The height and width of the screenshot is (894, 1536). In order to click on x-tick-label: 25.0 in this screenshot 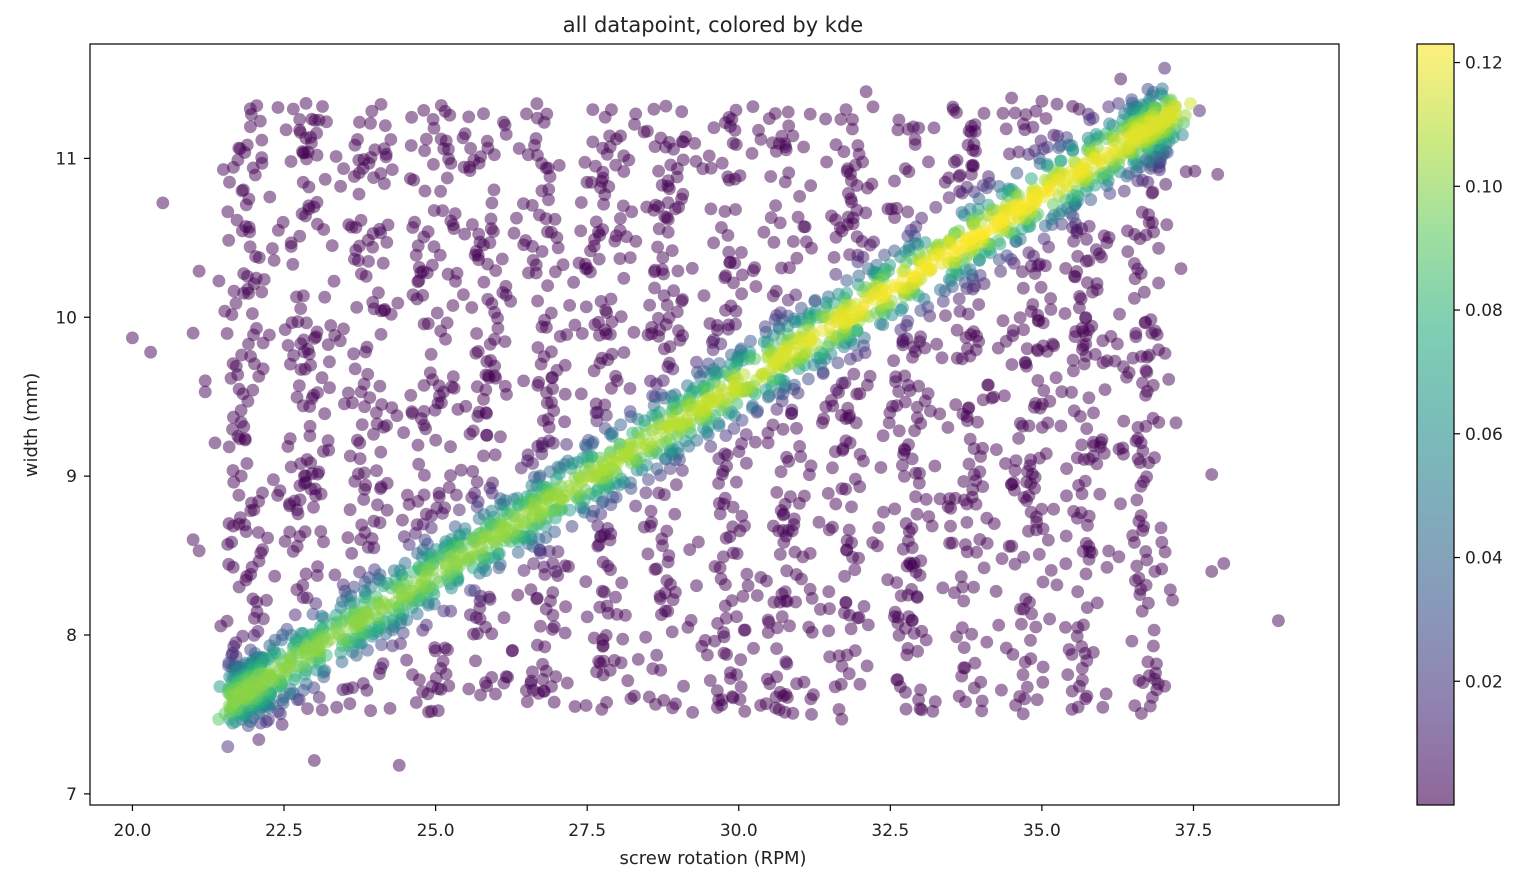, I will do `click(436, 831)`.